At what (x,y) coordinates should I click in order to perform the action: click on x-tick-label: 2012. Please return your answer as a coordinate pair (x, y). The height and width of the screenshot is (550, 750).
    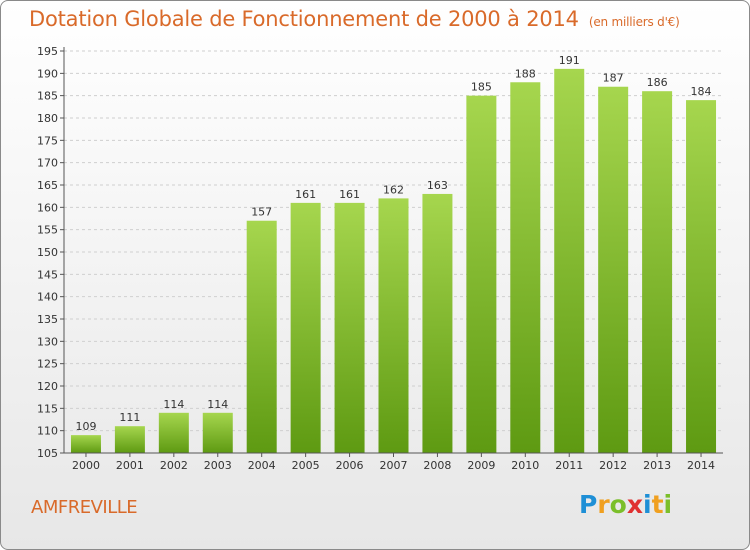
    Looking at the image, I should click on (613, 465).